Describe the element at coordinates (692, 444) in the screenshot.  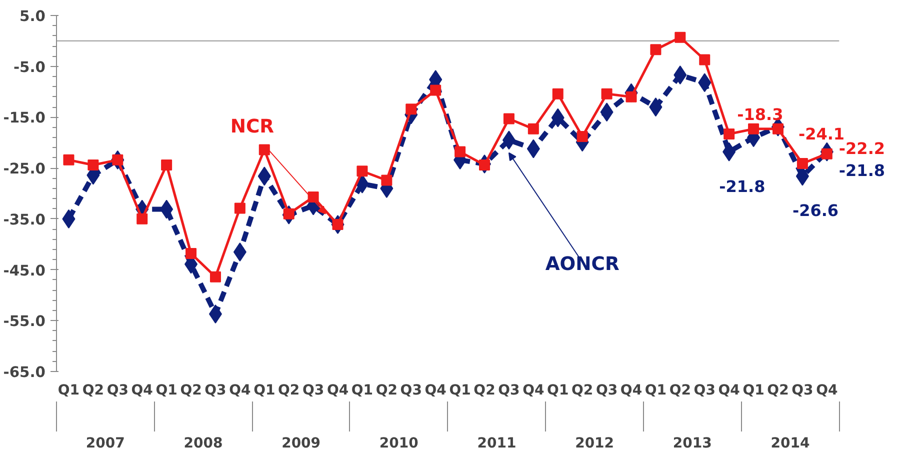
I see `text: 2013` at that location.